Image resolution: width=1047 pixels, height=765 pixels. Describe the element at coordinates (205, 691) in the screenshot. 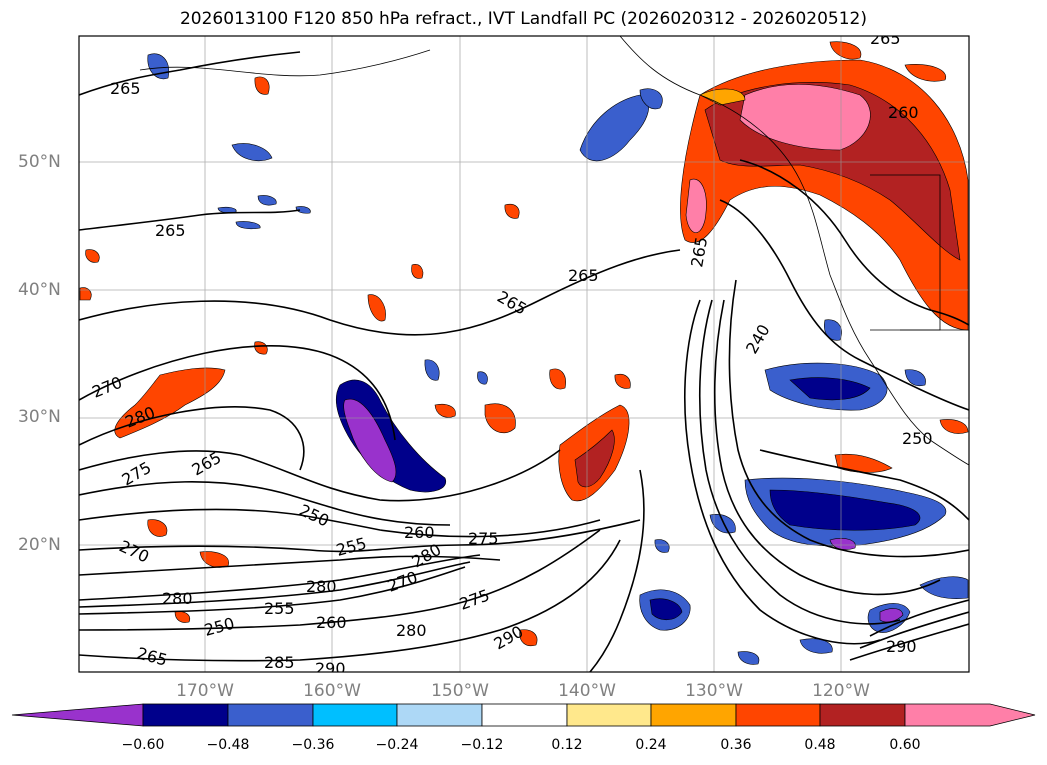

I see `lon-label-170w: 170°W` at that location.